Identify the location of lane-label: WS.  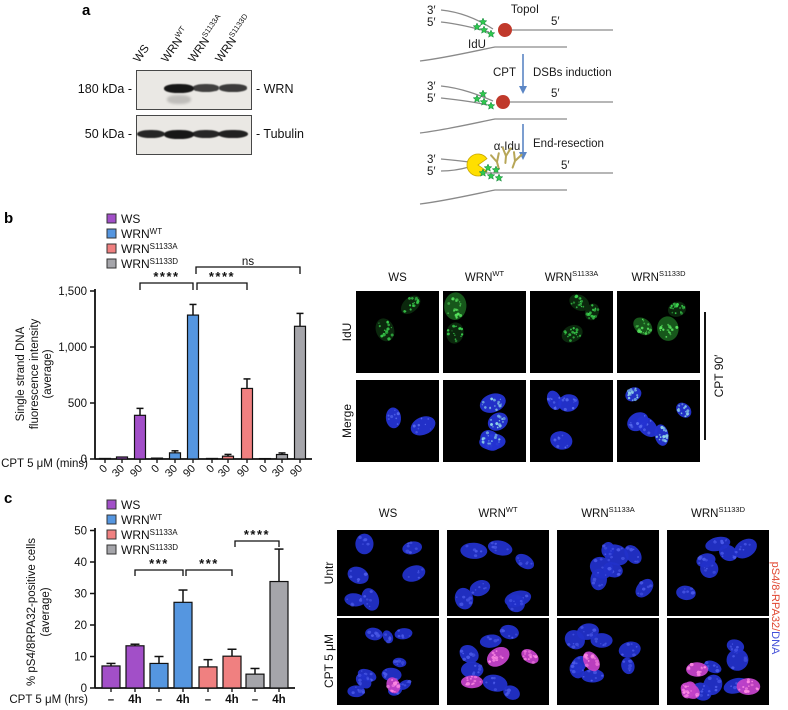
(141, 53).